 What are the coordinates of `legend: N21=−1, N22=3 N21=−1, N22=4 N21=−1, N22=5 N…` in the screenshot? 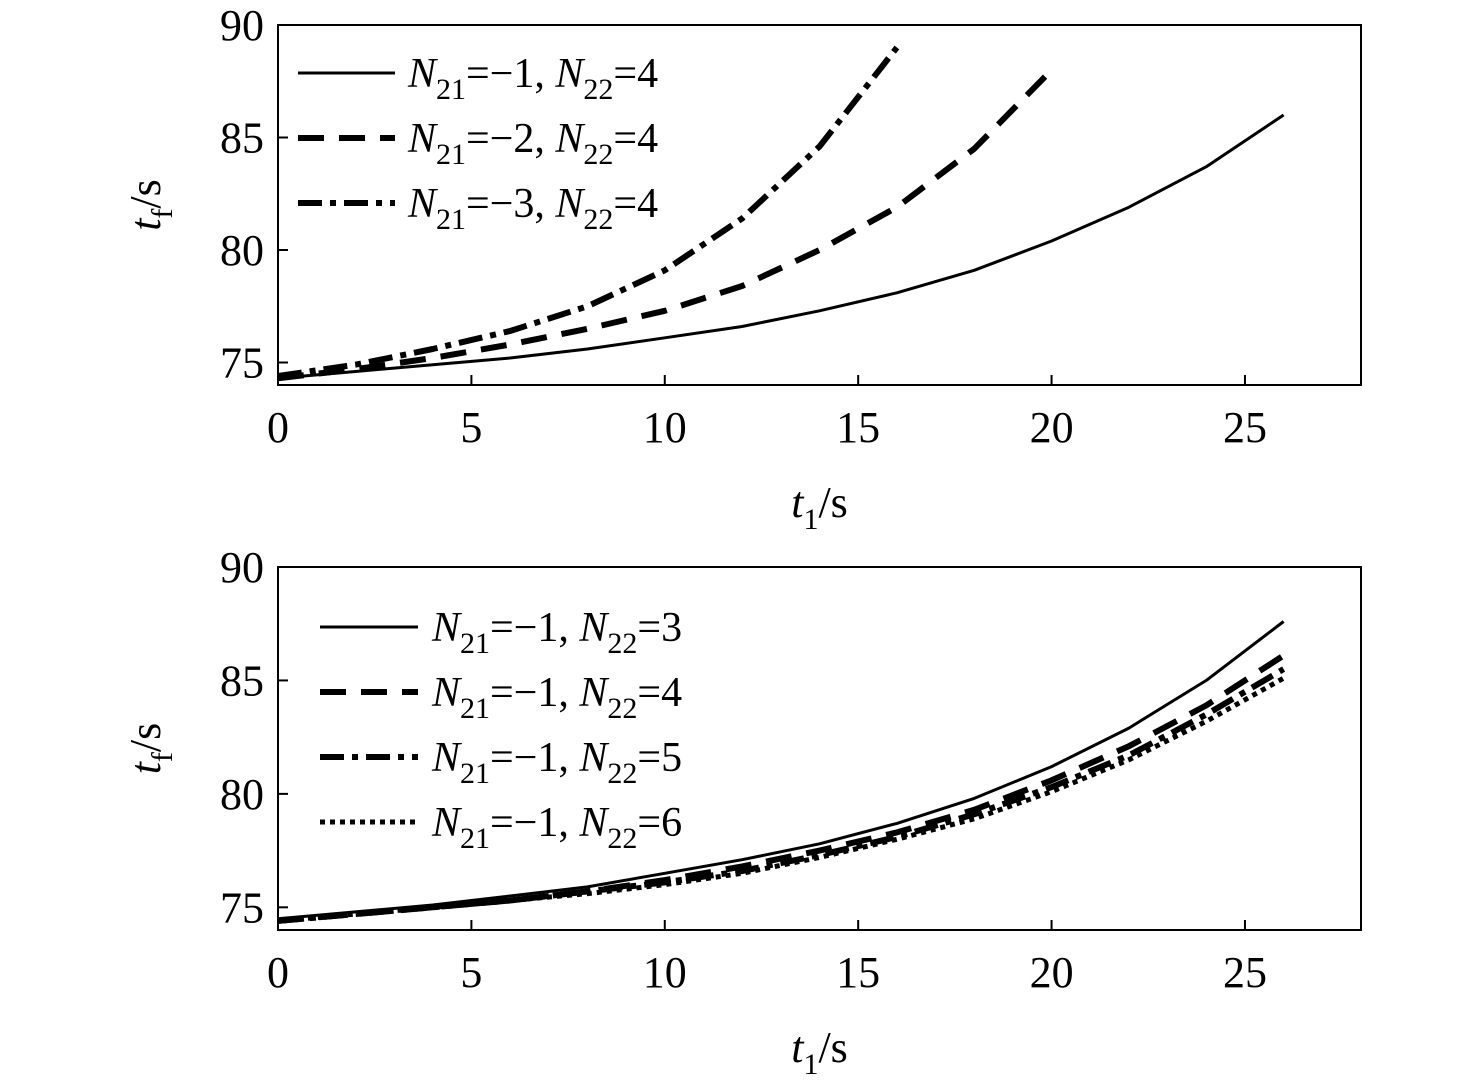 It's located at (501, 730).